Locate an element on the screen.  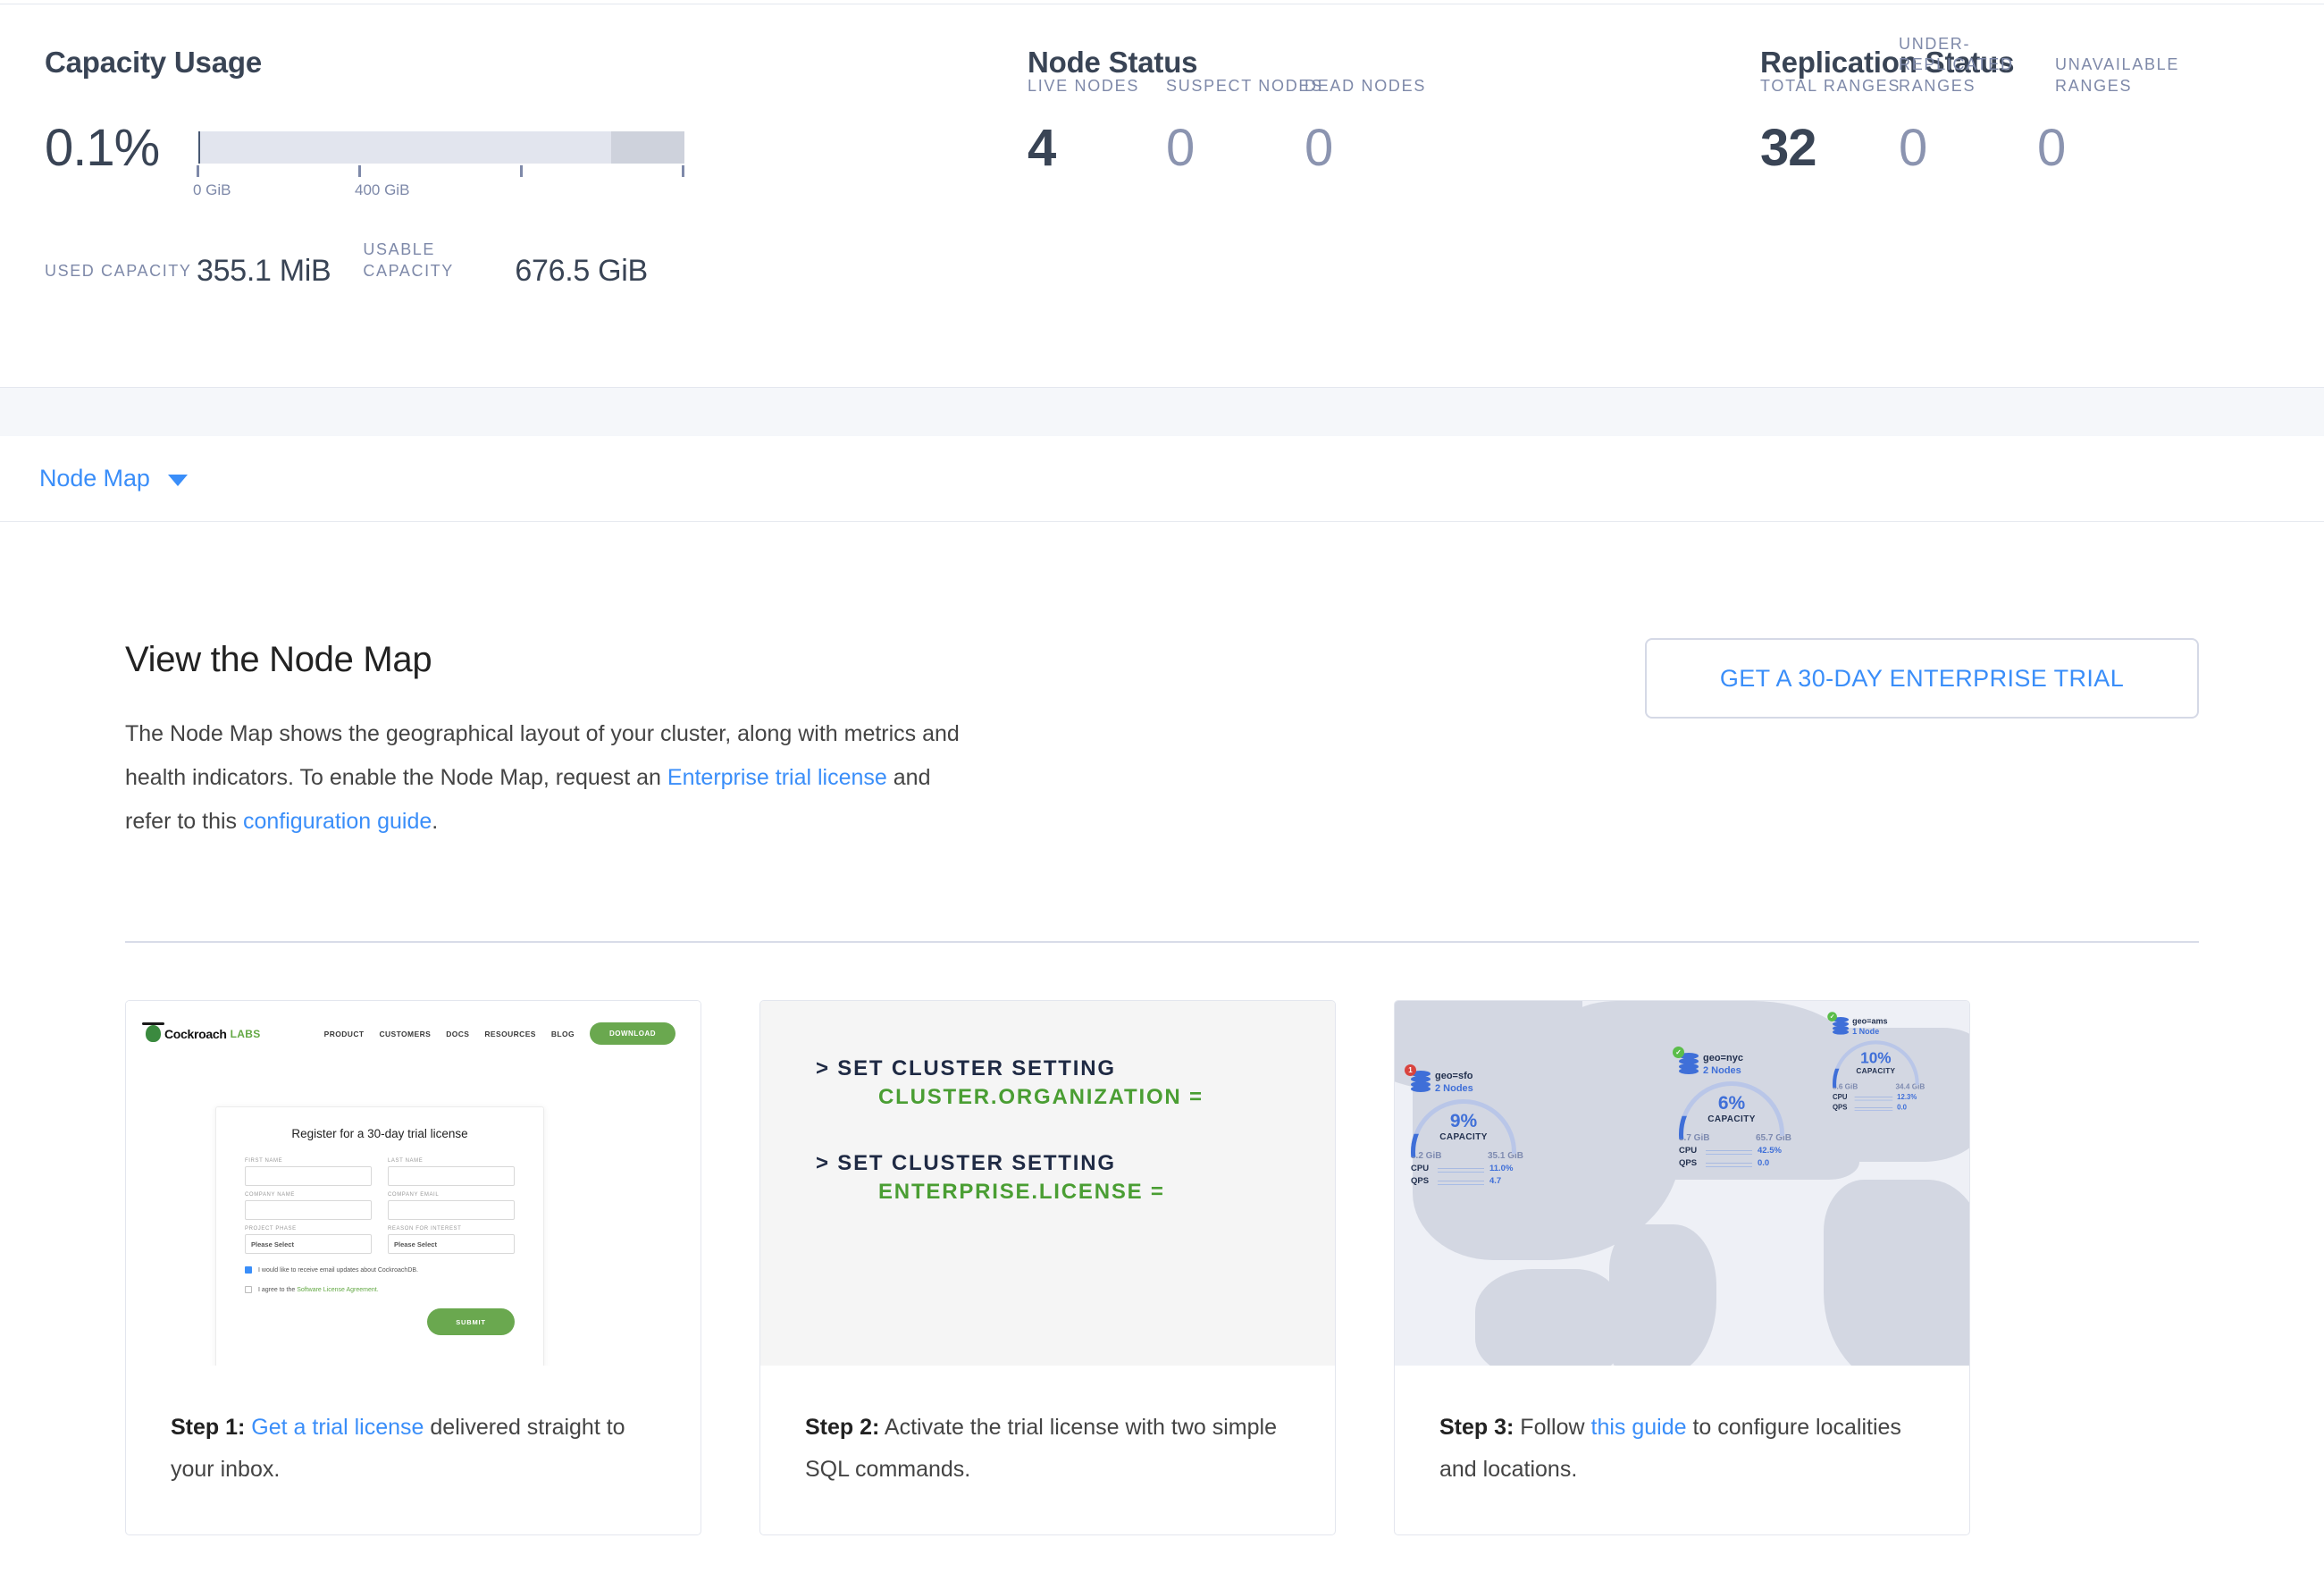
used-capacity-label: USED CAPACITY is located at coordinates (118, 271).